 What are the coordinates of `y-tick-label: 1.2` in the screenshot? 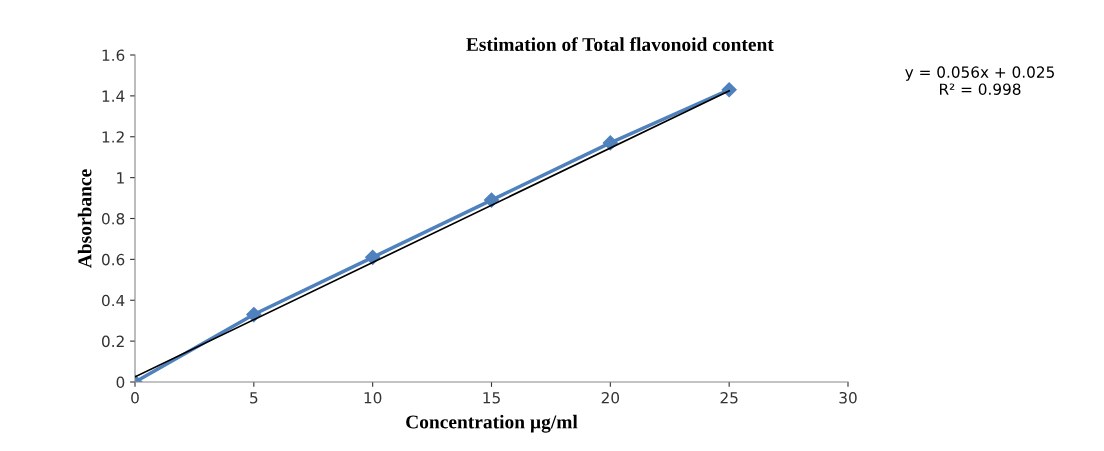 It's located at (113, 137).